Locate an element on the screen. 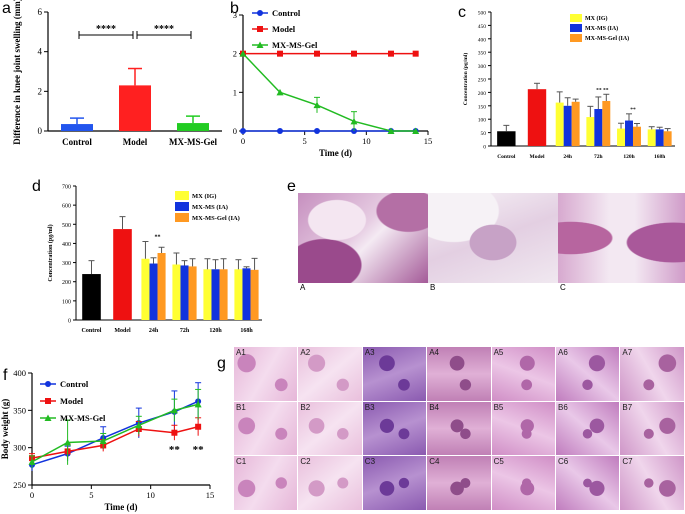  y-tick-label: 150 is located at coordinates (482, 107).